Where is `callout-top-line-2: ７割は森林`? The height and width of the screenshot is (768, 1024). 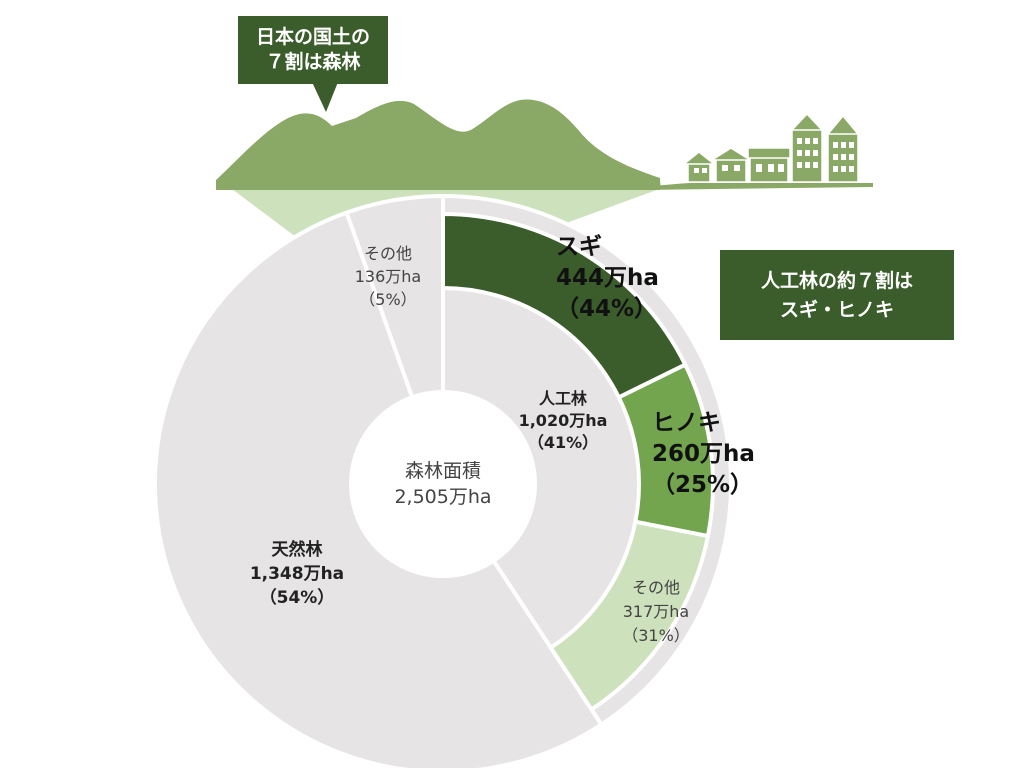 callout-top-line-2: ７割は森林 is located at coordinates (313, 62).